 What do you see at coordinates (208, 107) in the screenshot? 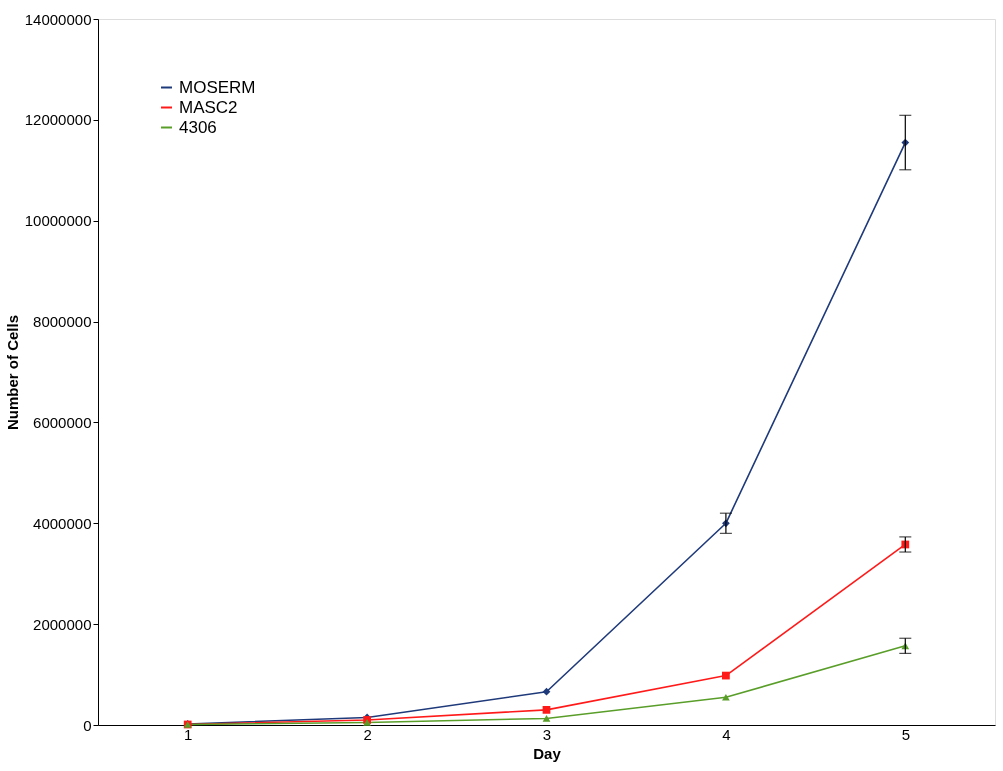
I see `legend-label: MASC2` at bounding box center [208, 107].